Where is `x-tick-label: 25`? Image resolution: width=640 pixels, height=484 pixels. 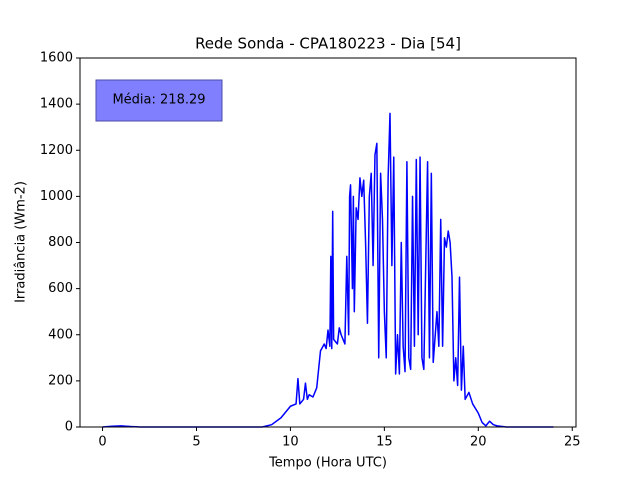
x-tick-label: 25 is located at coordinates (572, 442).